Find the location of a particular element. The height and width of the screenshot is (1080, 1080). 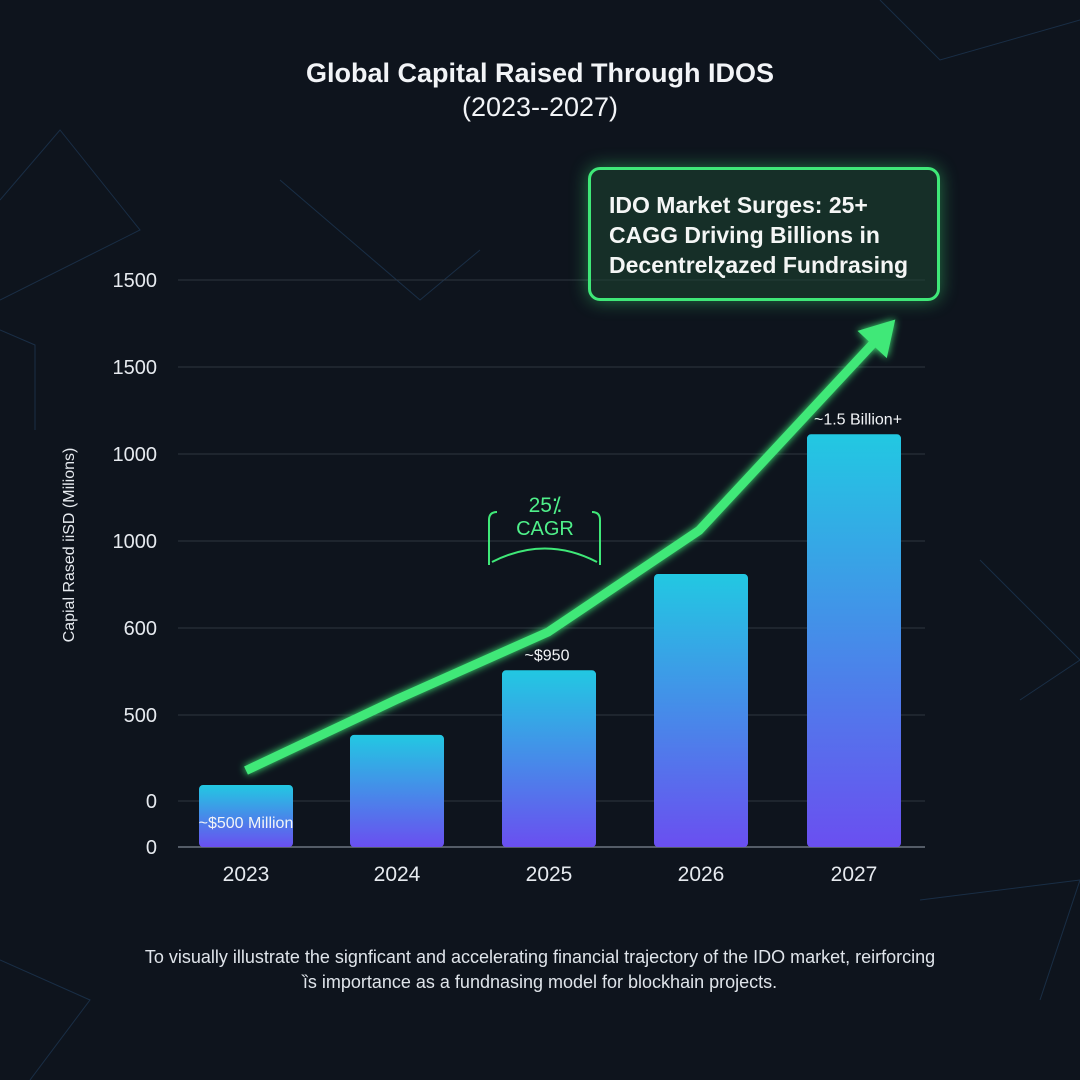

bar-2025 is located at coordinates (549, 758).